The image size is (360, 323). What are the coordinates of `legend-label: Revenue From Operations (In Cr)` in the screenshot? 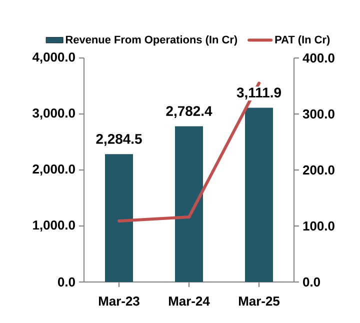 It's located at (152, 40).